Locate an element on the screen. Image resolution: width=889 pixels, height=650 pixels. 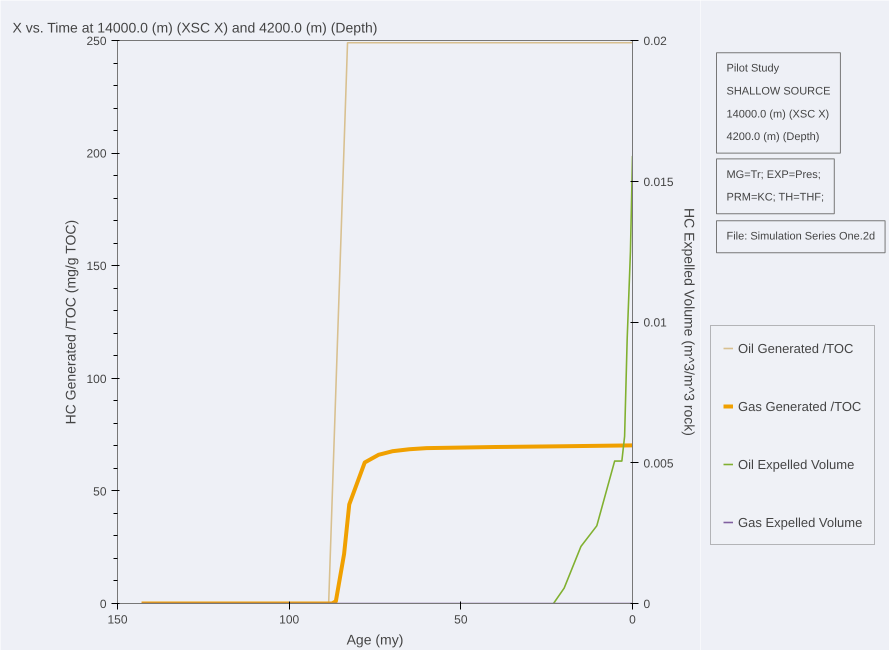
text: MG=Tr; EXP=Pres; PRM=KC; TH=THF; is located at coordinates (775, 186).